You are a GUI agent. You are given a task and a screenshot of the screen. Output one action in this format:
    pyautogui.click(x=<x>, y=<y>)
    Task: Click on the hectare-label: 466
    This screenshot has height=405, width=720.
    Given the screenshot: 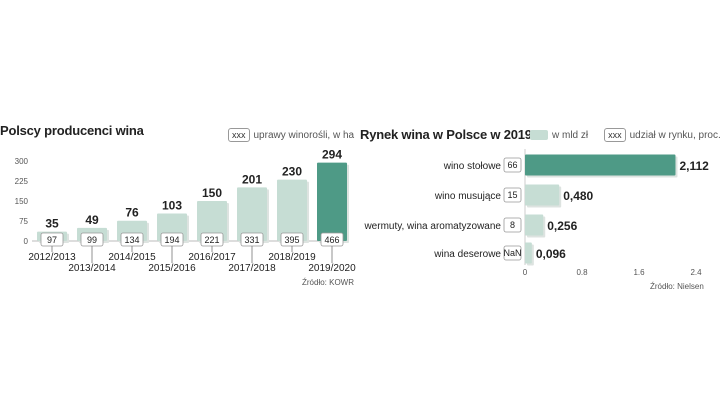 What is the action you would take?
    pyautogui.click(x=331, y=240)
    